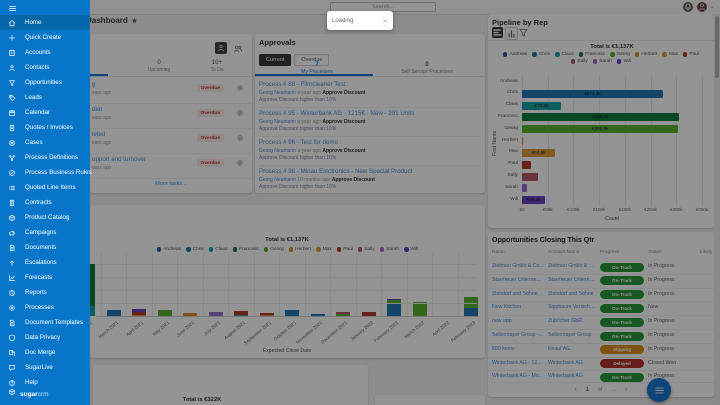  What do you see at coordinates (507, 307) in the screenshot?
I see `opportunity-name-link: New Kitchen` at bounding box center [507, 307].